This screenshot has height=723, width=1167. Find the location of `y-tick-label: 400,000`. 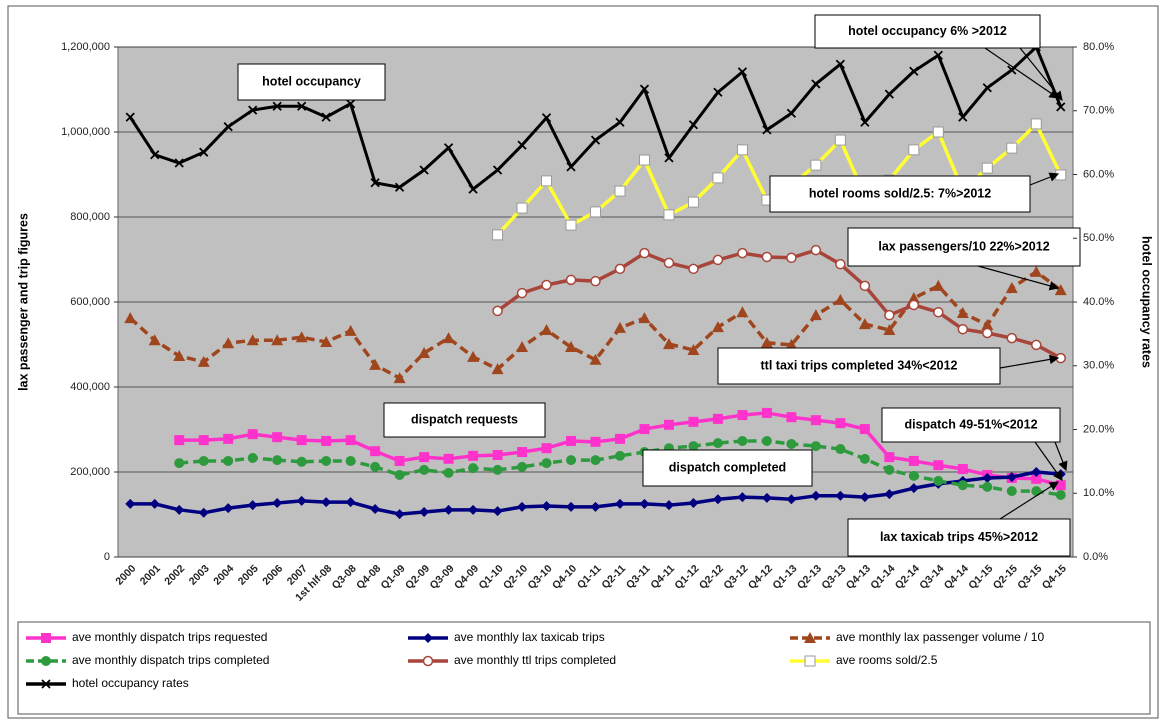

y-tick-label: 400,000 is located at coordinates (90, 387).